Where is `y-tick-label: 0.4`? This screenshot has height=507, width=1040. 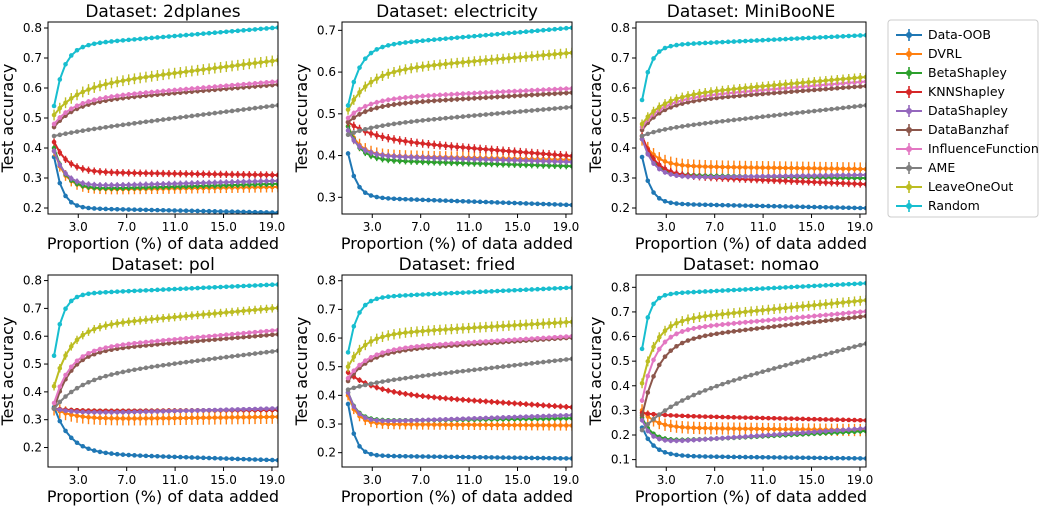 y-tick-label: 0.4 is located at coordinates (326, 156).